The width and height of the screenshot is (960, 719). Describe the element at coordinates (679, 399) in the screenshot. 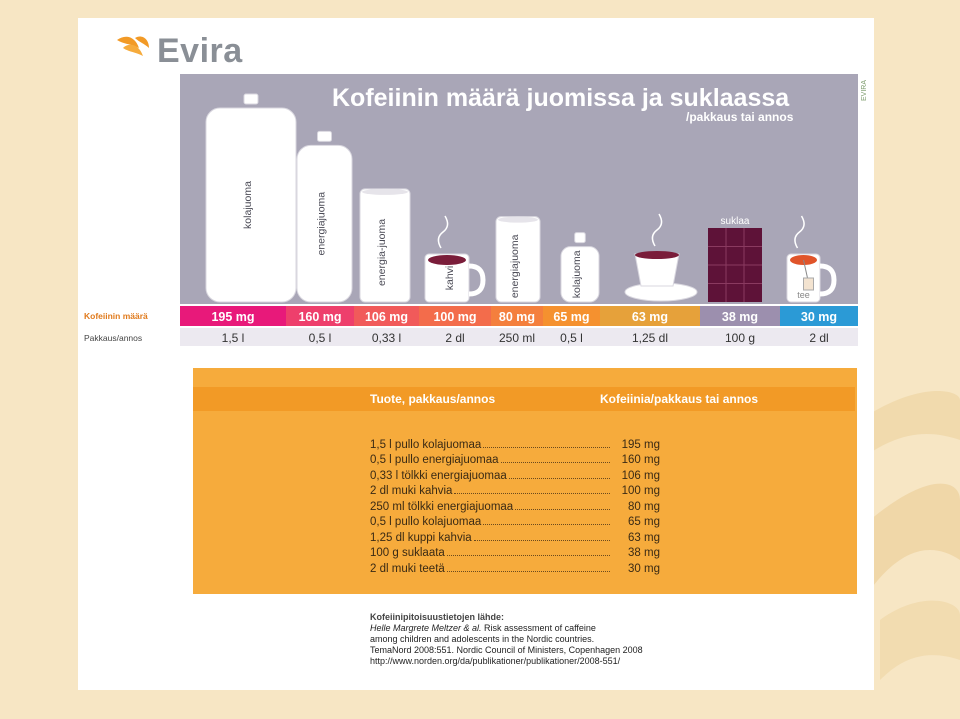

I see `table-header-caffeine: Kofeiinia/pakkaus tai annos` at that location.